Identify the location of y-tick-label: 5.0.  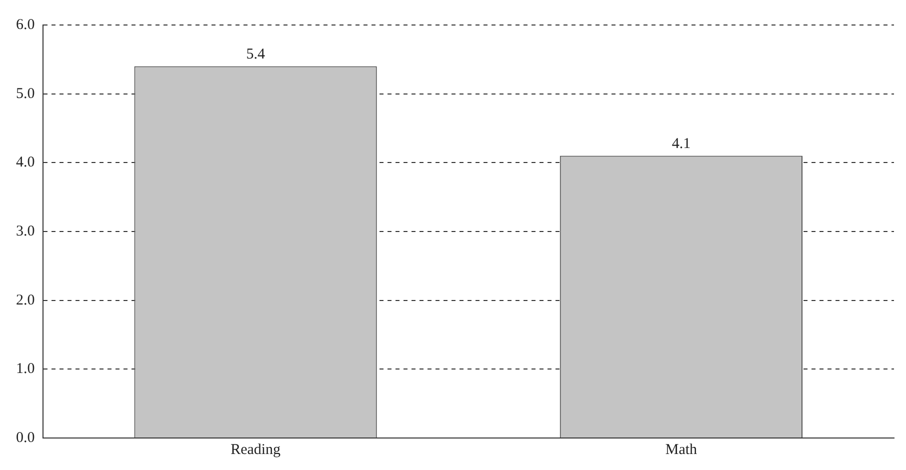
(25, 94).